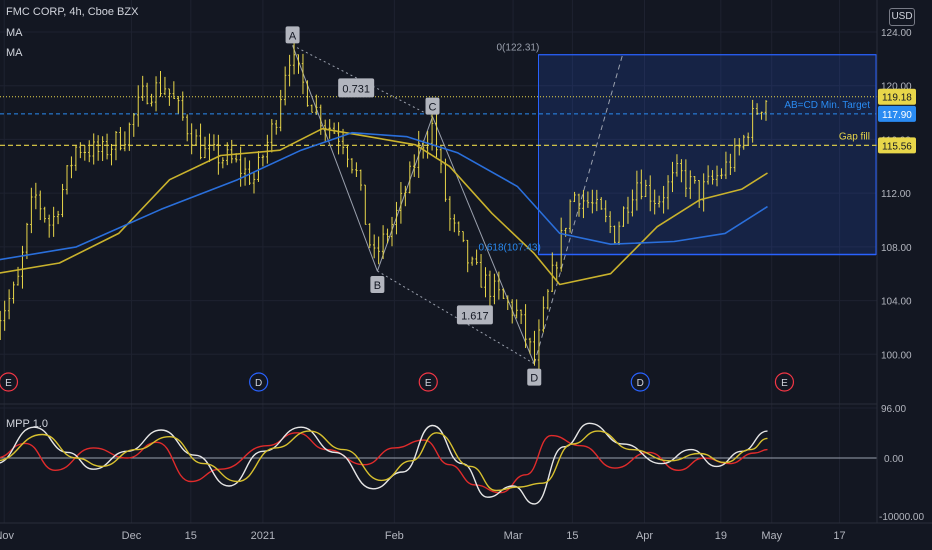  Describe the element at coordinates (854, 136) in the screenshot. I see `gap-fill-label: Gap fill` at that location.